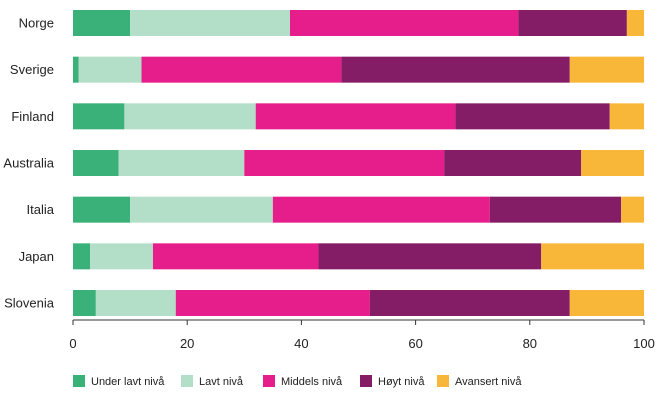 Image resolution: width=657 pixels, height=405 pixels. I want to click on category-label-italia: Italia, so click(41, 209).